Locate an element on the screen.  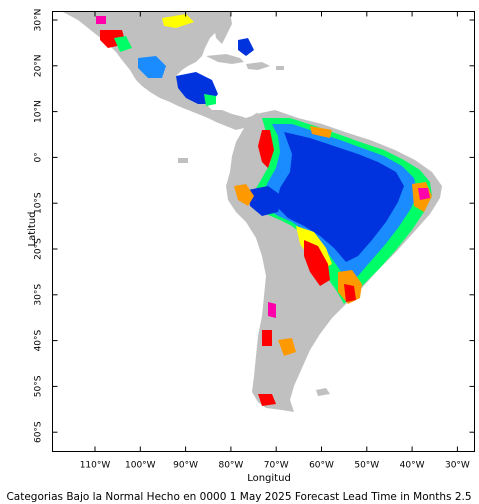
band-paraguay-red is located at coordinates (317, 263).